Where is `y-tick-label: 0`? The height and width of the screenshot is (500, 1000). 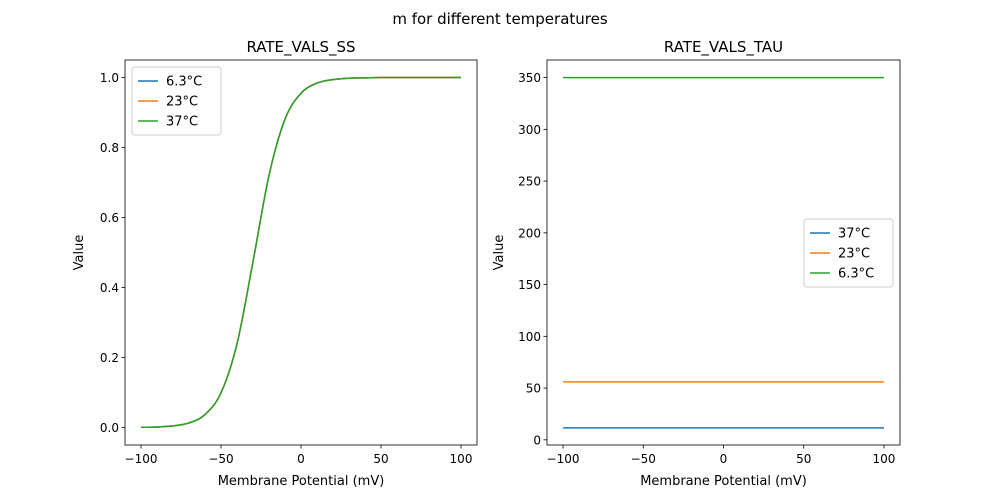
y-tick-label: 0 is located at coordinates (537, 440).